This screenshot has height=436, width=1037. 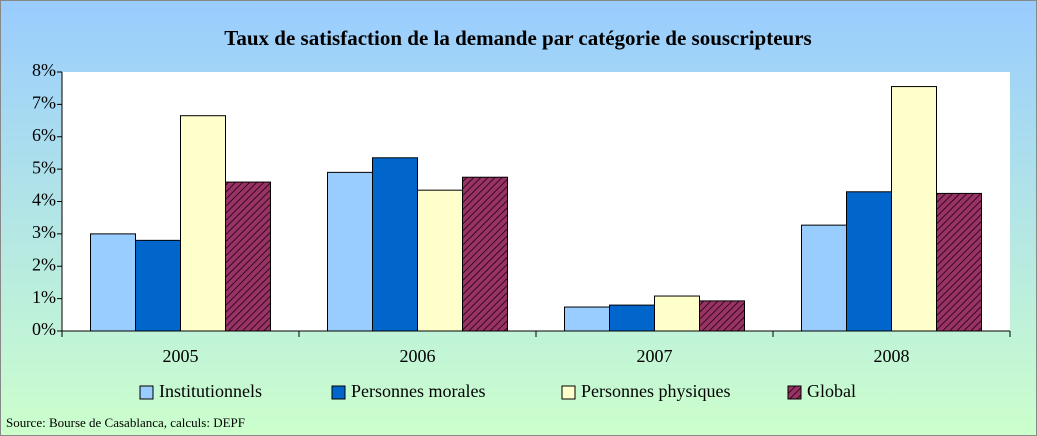 I want to click on y-tick-label: 1%, so click(x=44, y=297).